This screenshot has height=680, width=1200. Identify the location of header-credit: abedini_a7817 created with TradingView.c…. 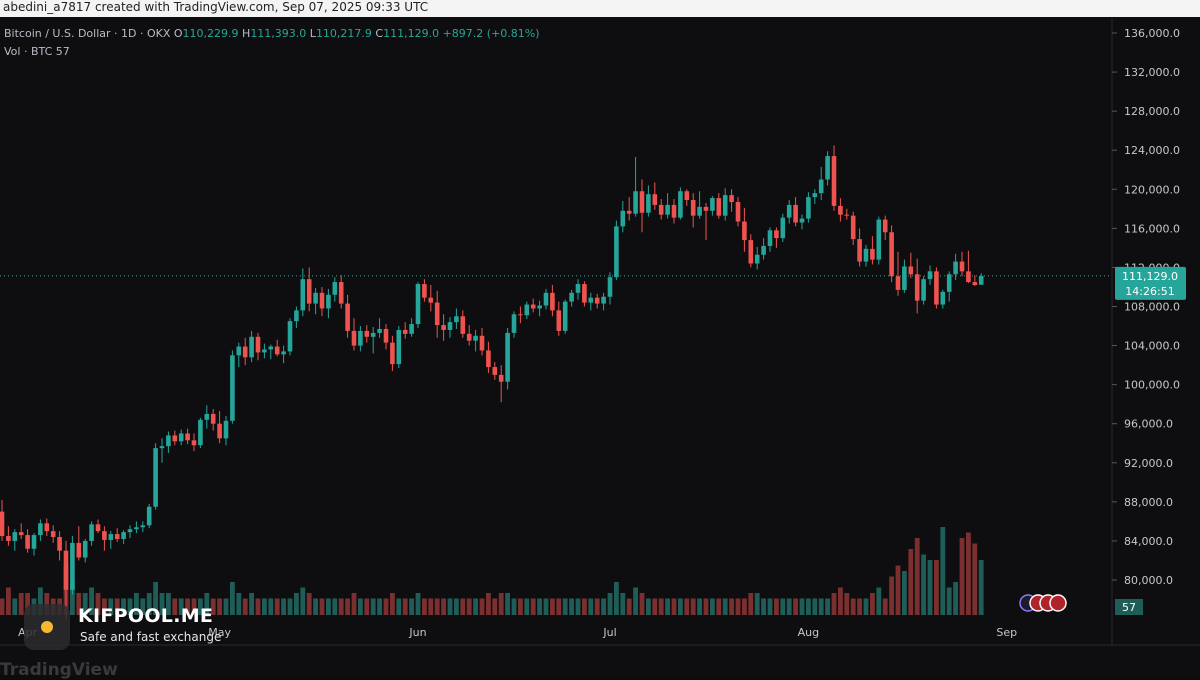
(600, 8).